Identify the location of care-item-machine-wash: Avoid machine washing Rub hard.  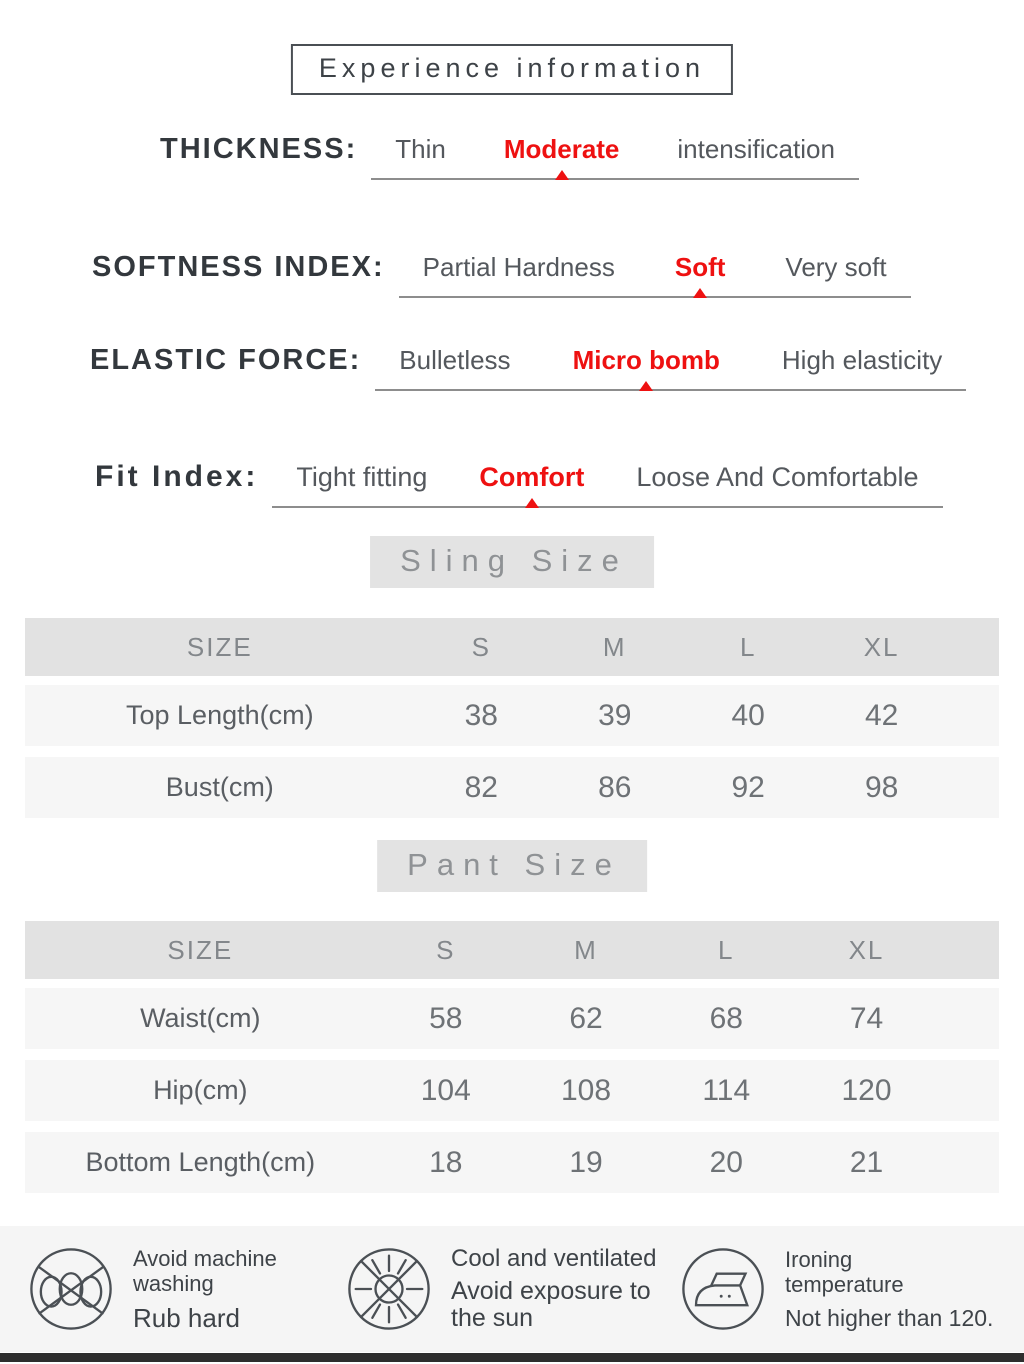
(162, 1289).